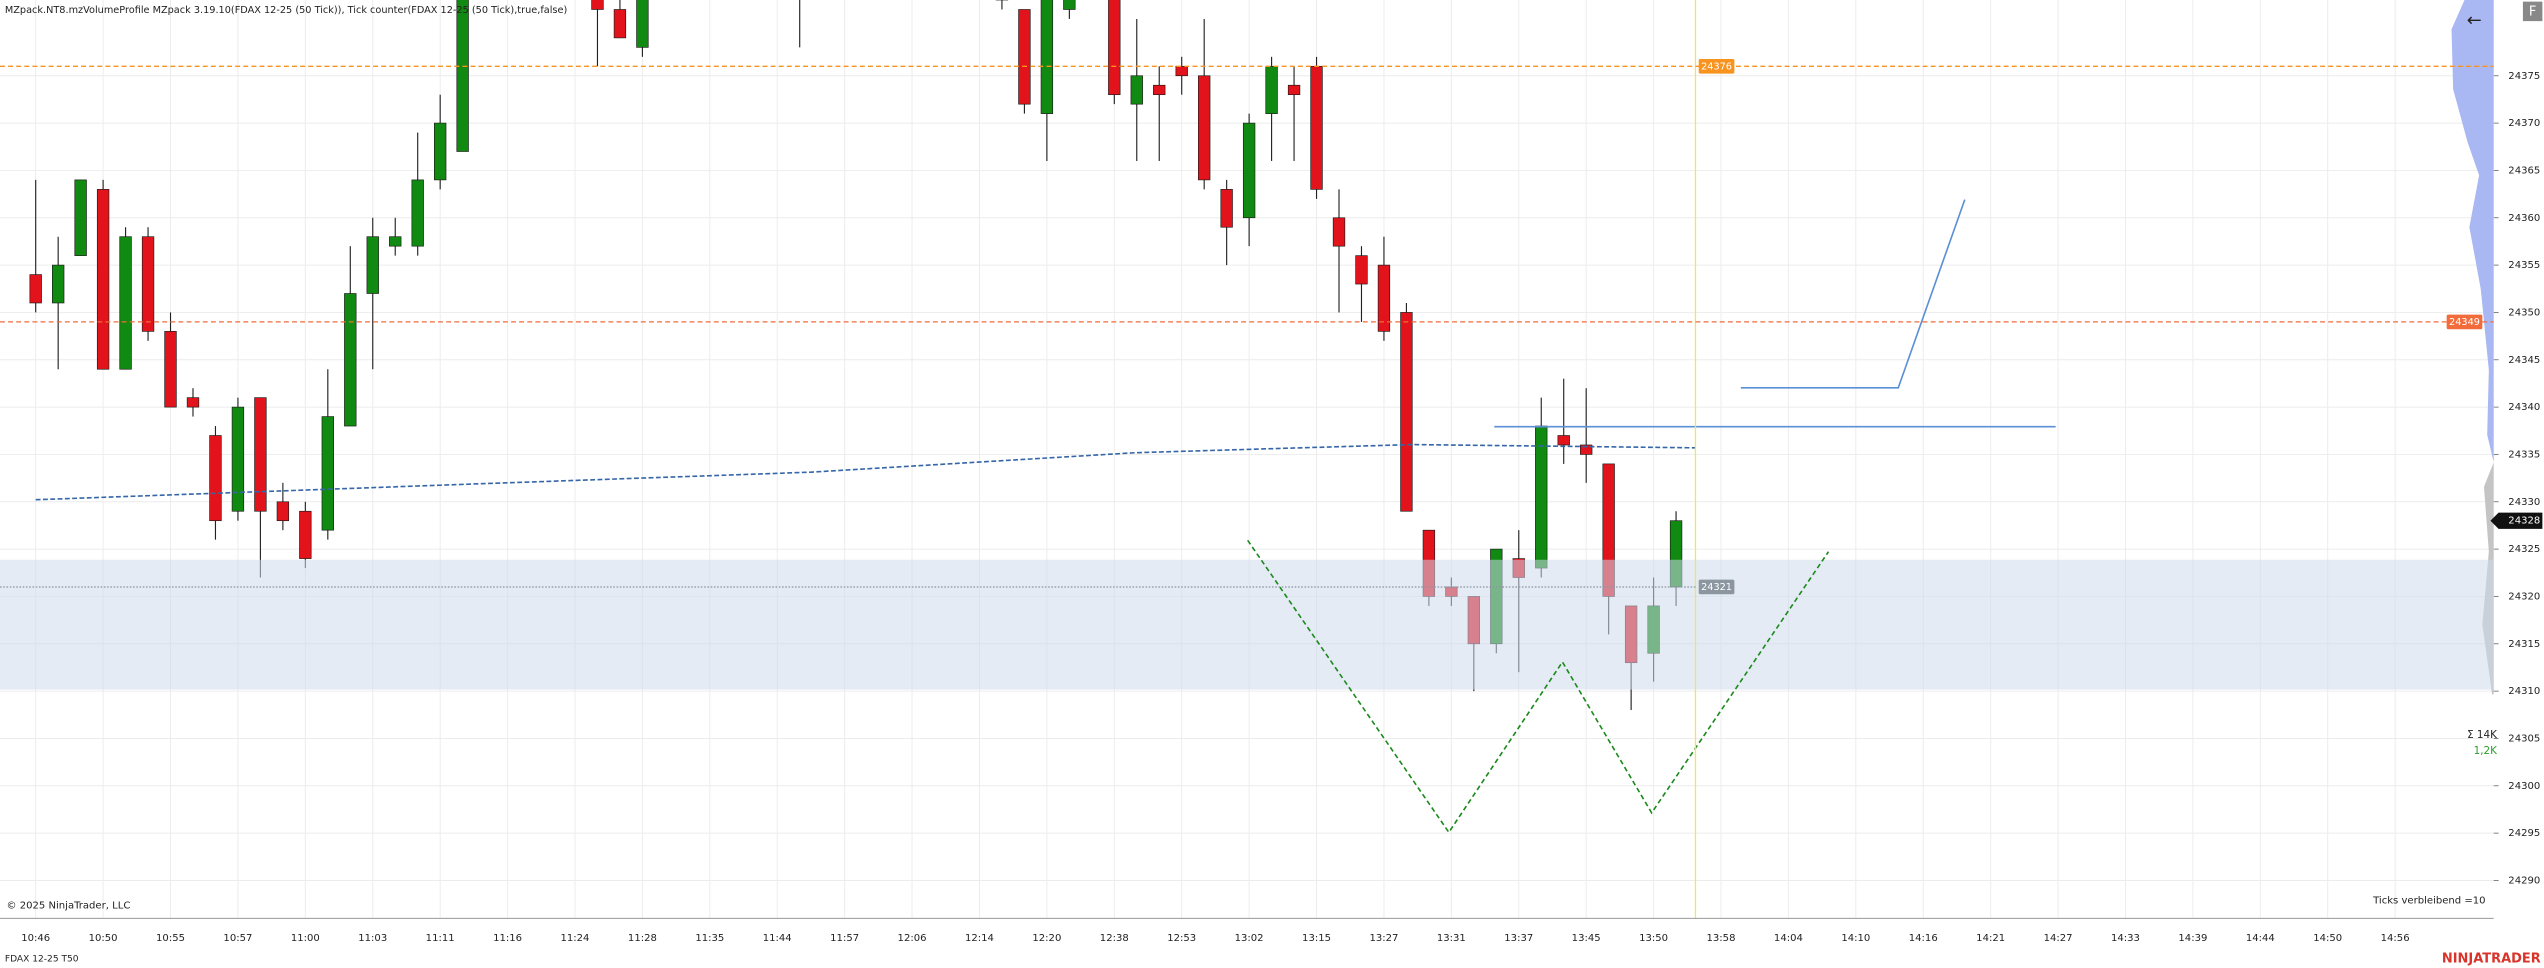 Image resolution: width=2544 pixels, height=968 pixels. What do you see at coordinates (2524, 833) in the screenshot?
I see `y-tick-label: 24295` at bounding box center [2524, 833].